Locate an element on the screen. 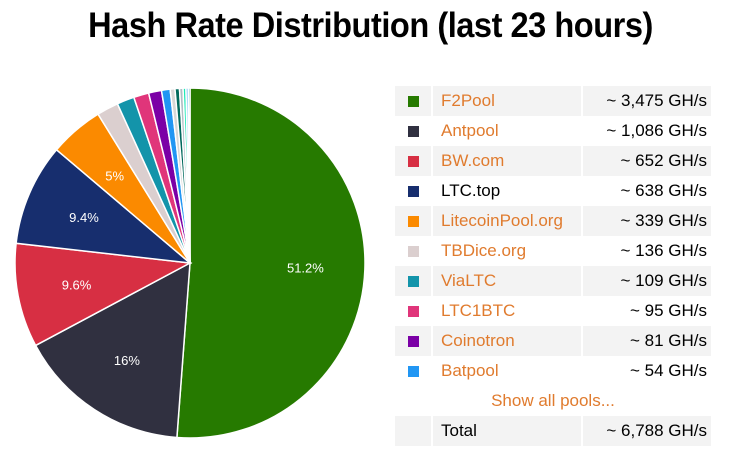 The height and width of the screenshot is (460, 741). slice-label: 16% is located at coordinates (127, 360).